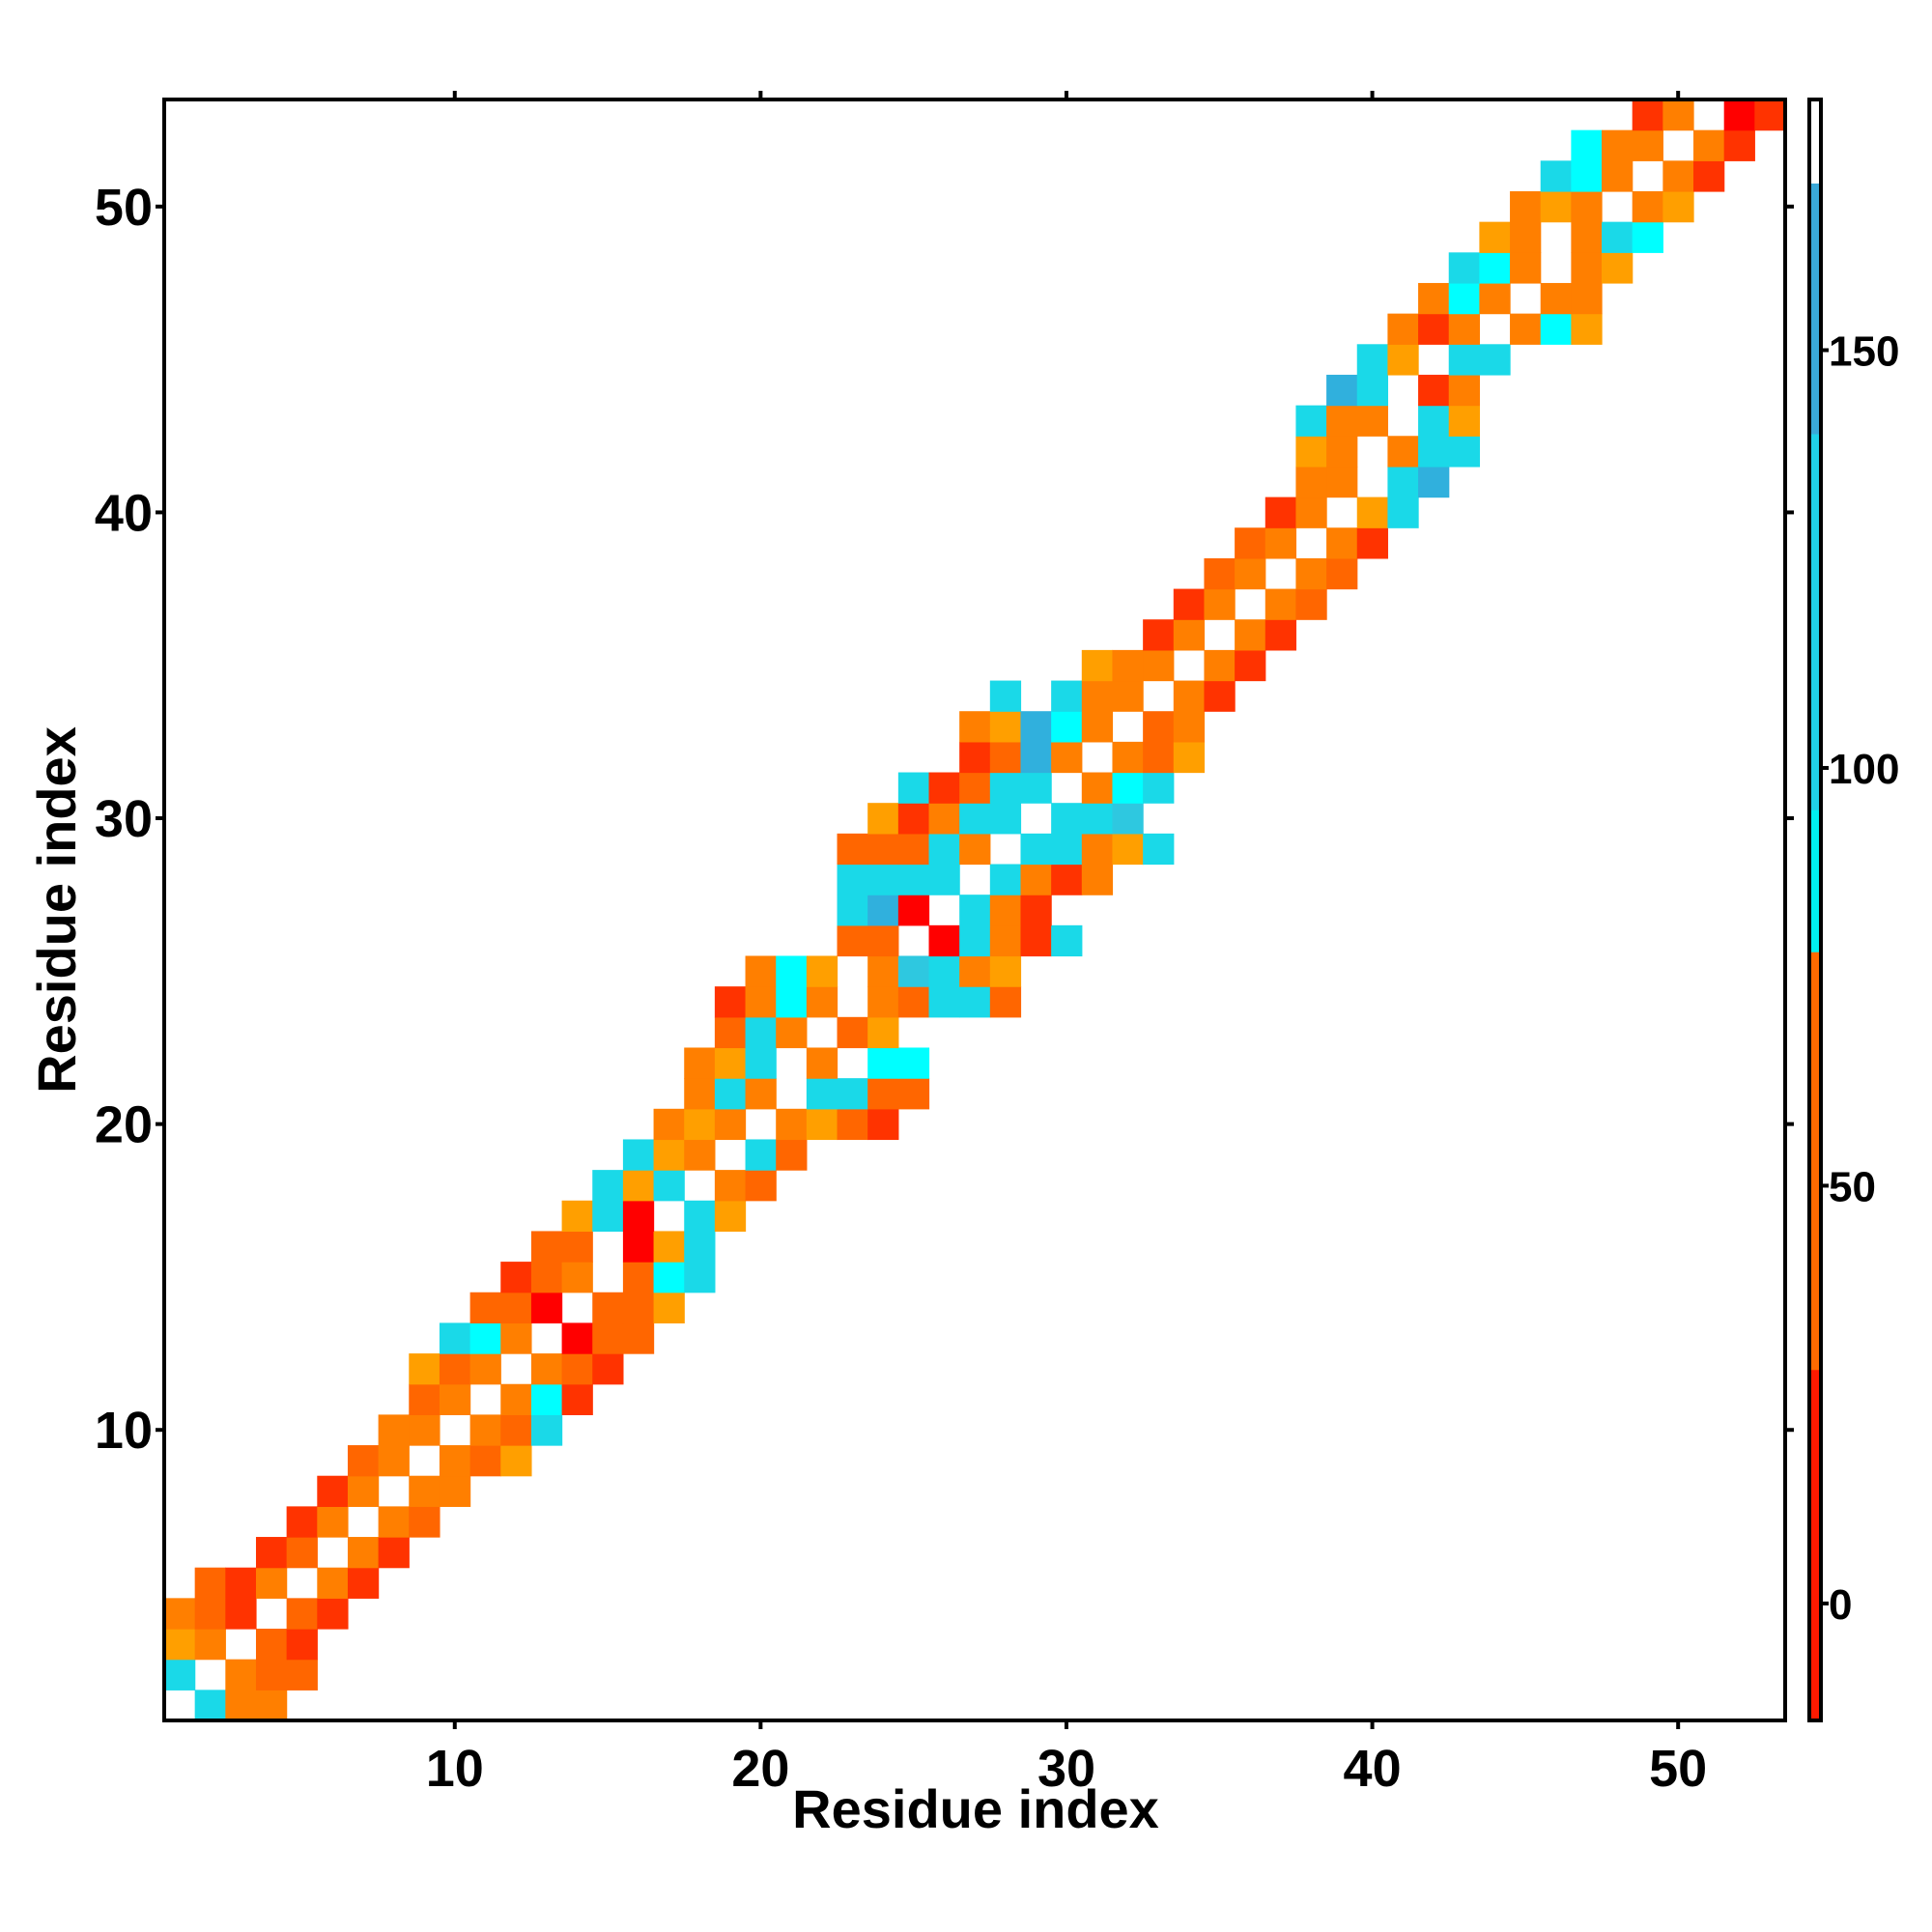 The image size is (1932, 1932). Describe the element at coordinates (1815, 141) in the screenshot. I see `colorbar-band` at that location.